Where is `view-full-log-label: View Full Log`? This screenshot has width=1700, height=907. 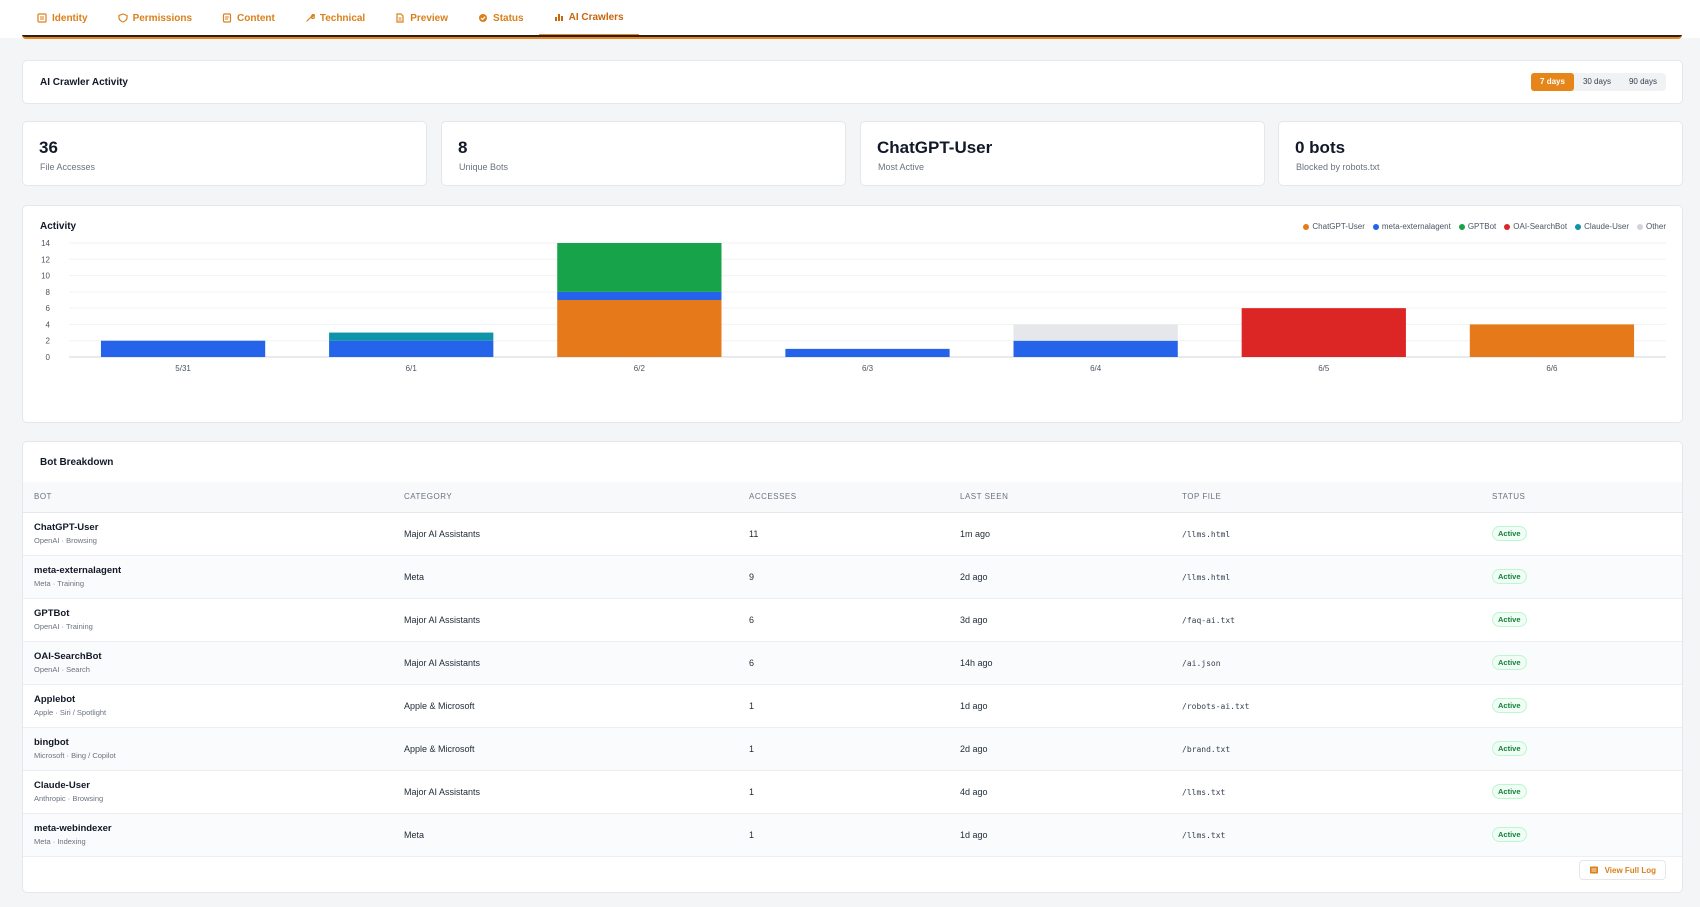
view-full-log-label: View Full Log is located at coordinates (1630, 870).